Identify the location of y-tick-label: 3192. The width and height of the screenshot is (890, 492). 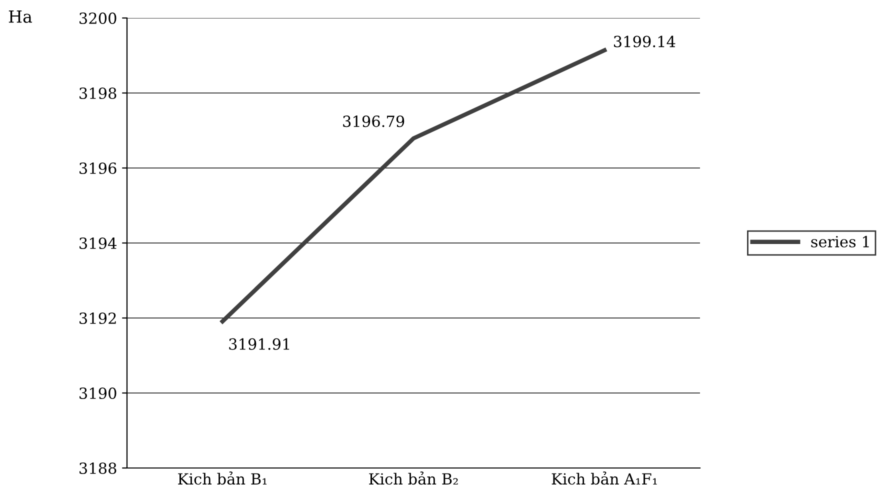
(98, 318).